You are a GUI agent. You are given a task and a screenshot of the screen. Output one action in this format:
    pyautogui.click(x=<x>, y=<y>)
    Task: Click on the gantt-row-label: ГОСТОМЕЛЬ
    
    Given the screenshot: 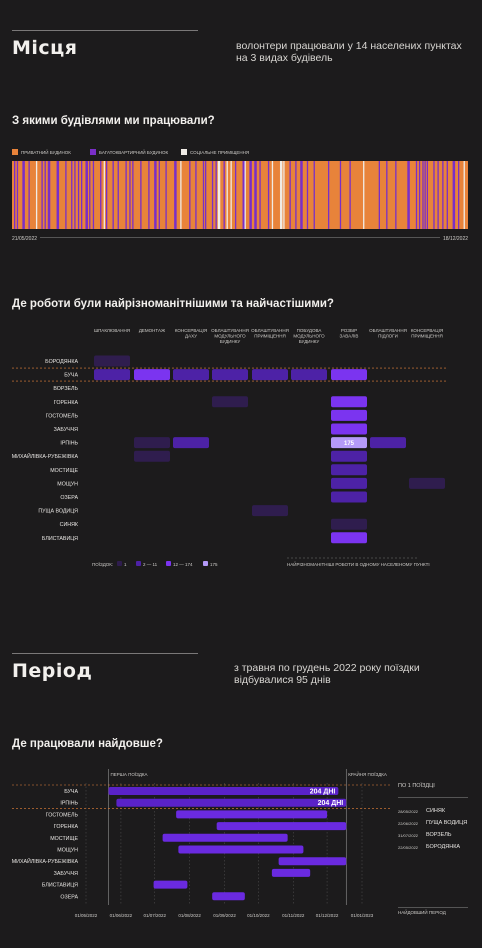 What is the action you would take?
    pyautogui.click(x=62, y=815)
    